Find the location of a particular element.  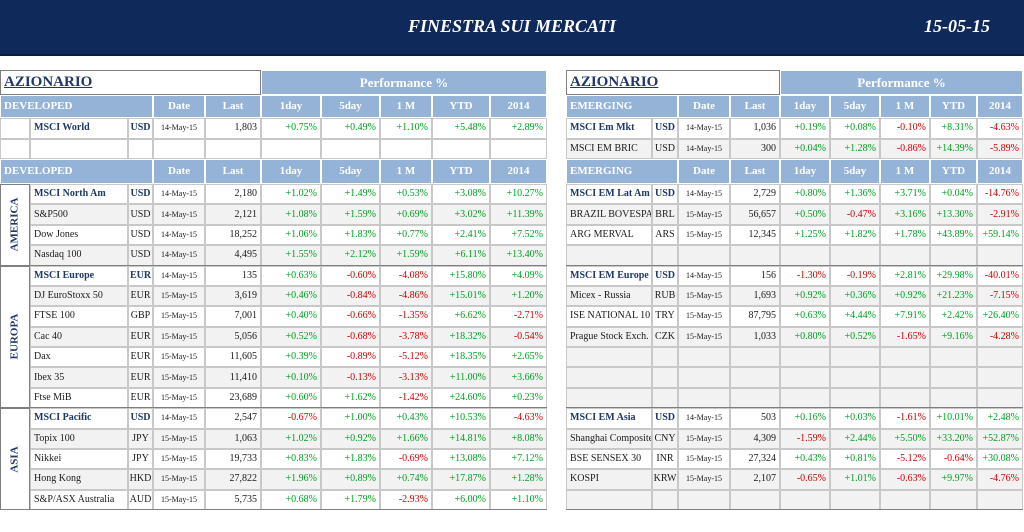

performance: +11.00% is located at coordinates (461, 377).